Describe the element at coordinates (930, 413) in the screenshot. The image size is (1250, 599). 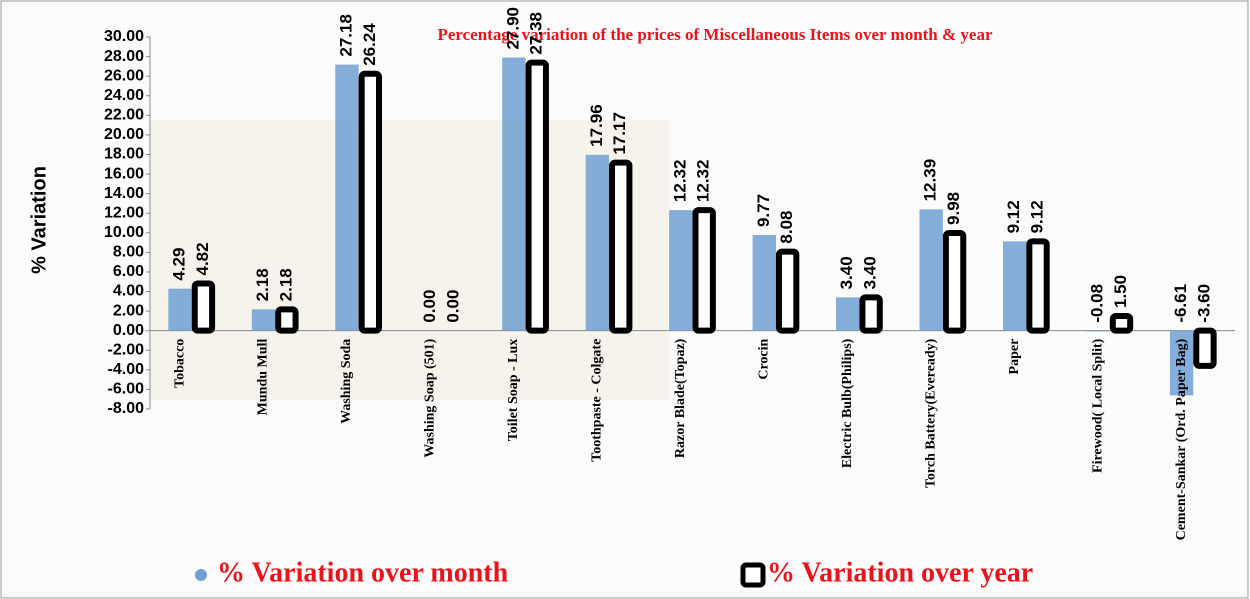
I see `x-tick-label: Torch Battery(Eveready)` at that location.